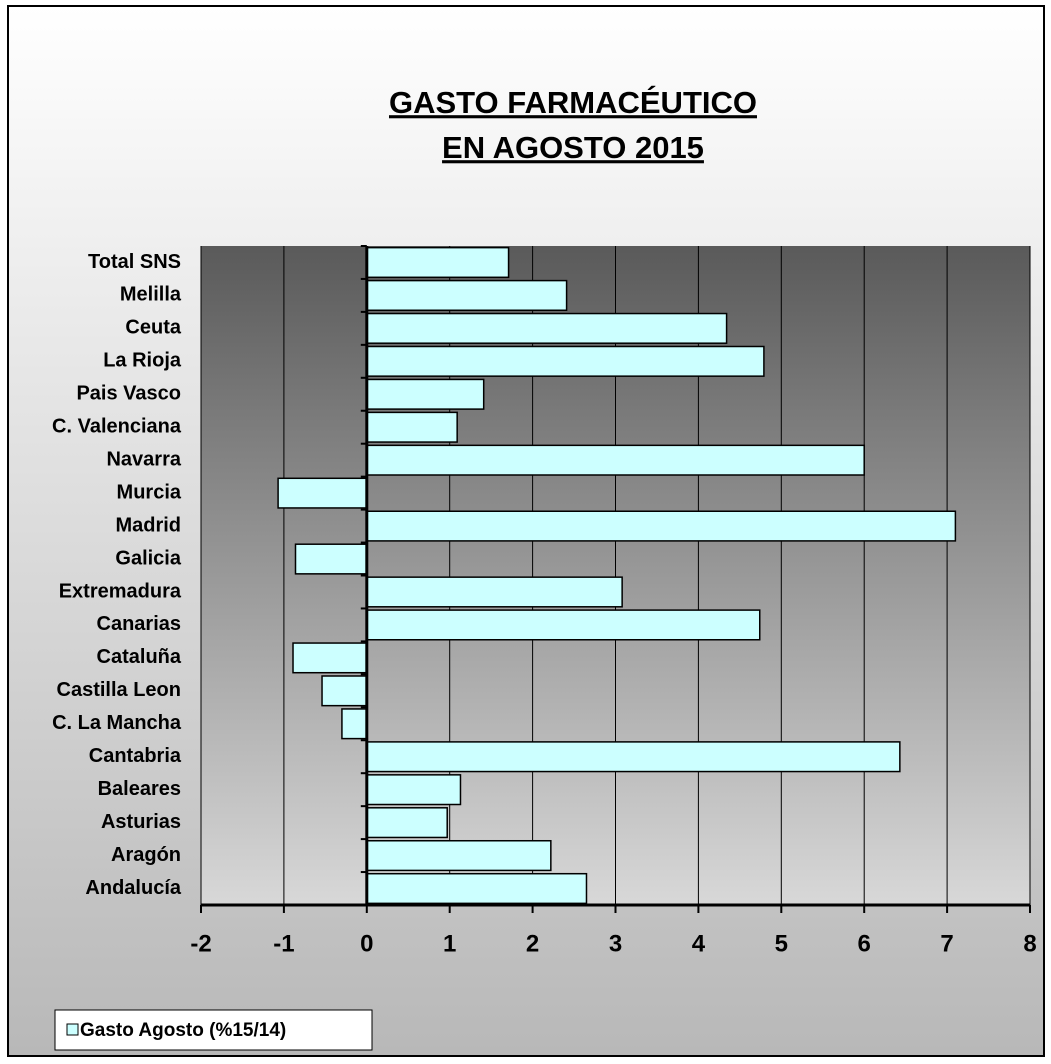 This screenshot has height=1064, width=1051. What do you see at coordinates (72, 1029) in the screenshot?
I see `legend-swatch` at bounding box center [72, 1029].